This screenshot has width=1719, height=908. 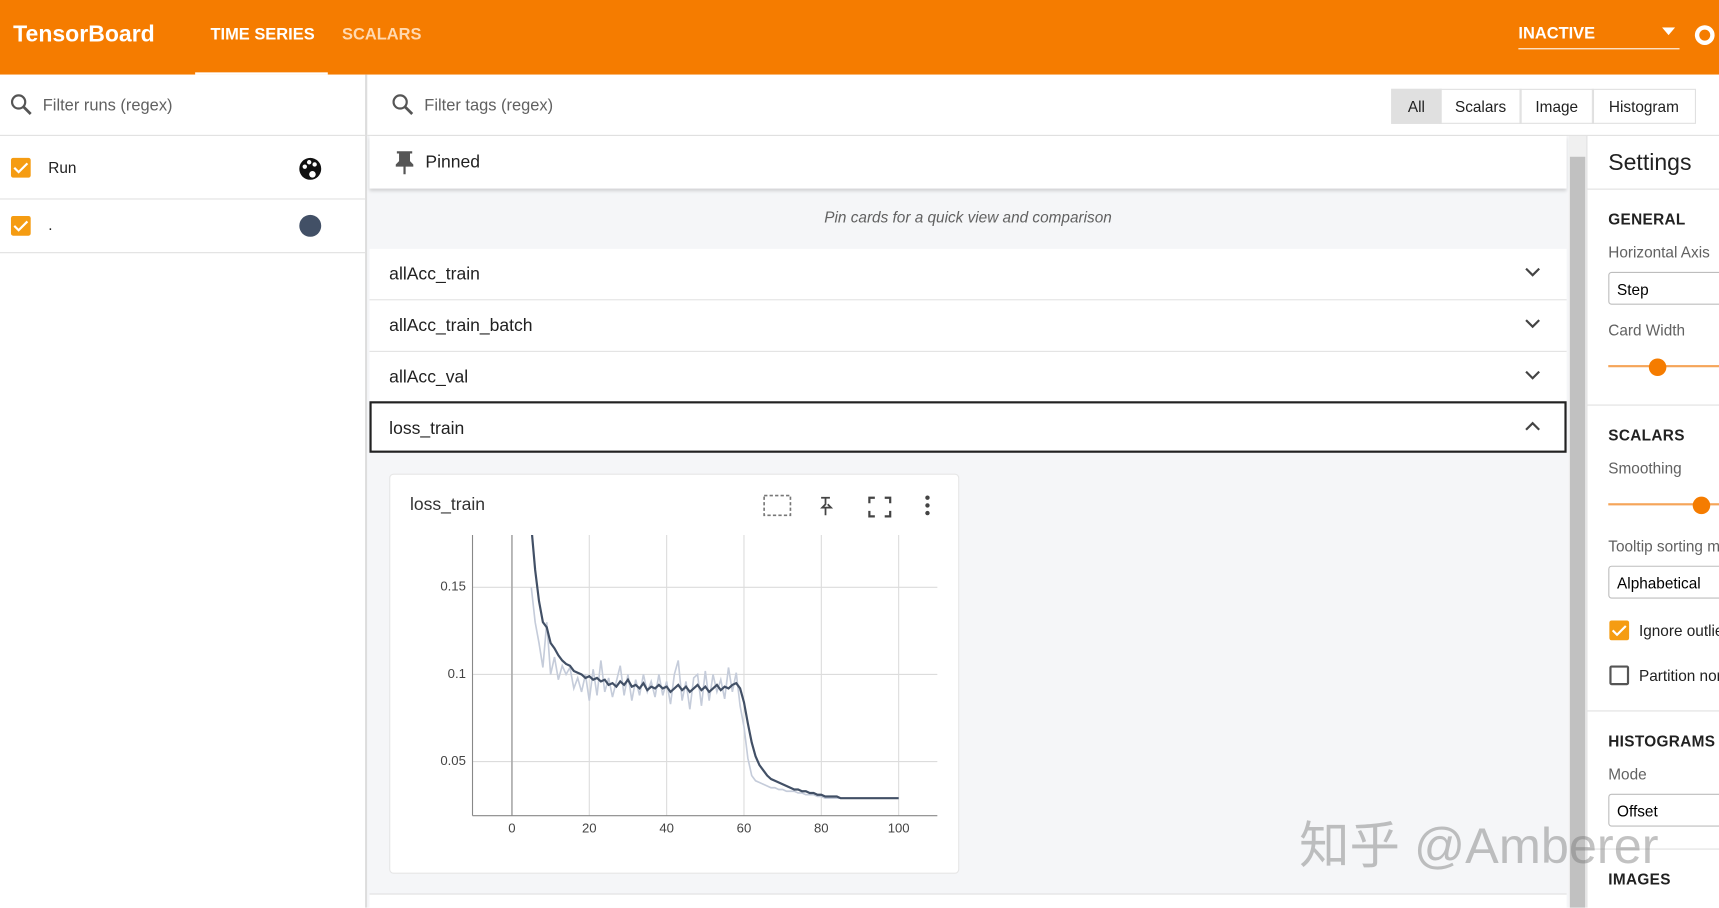 I want to click on group-name: allAcc_train, so click(x=434, y=274).